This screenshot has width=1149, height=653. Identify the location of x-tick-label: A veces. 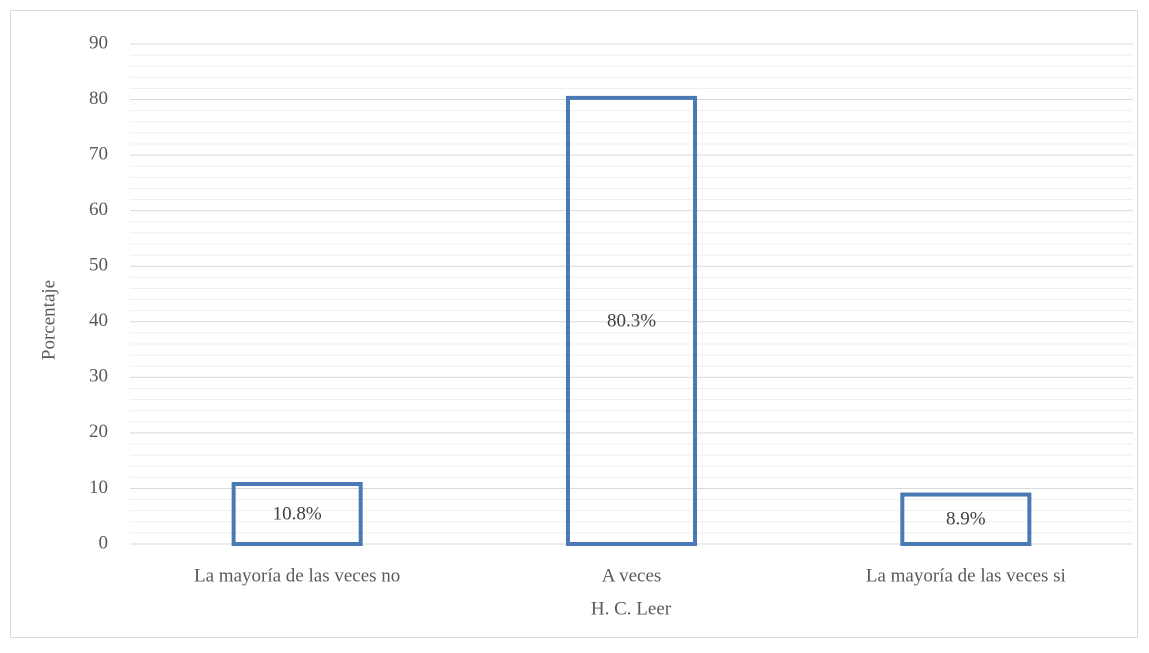
(632, 575).